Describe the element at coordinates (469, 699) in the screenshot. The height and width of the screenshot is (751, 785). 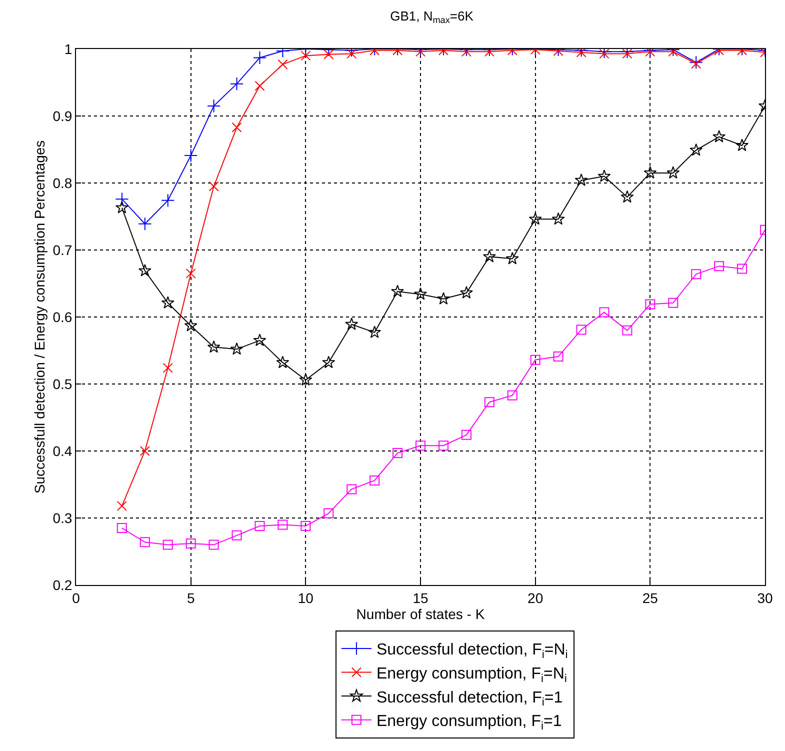
I see `legend-label: Successful detection, F$_{i}$=1` at that location.